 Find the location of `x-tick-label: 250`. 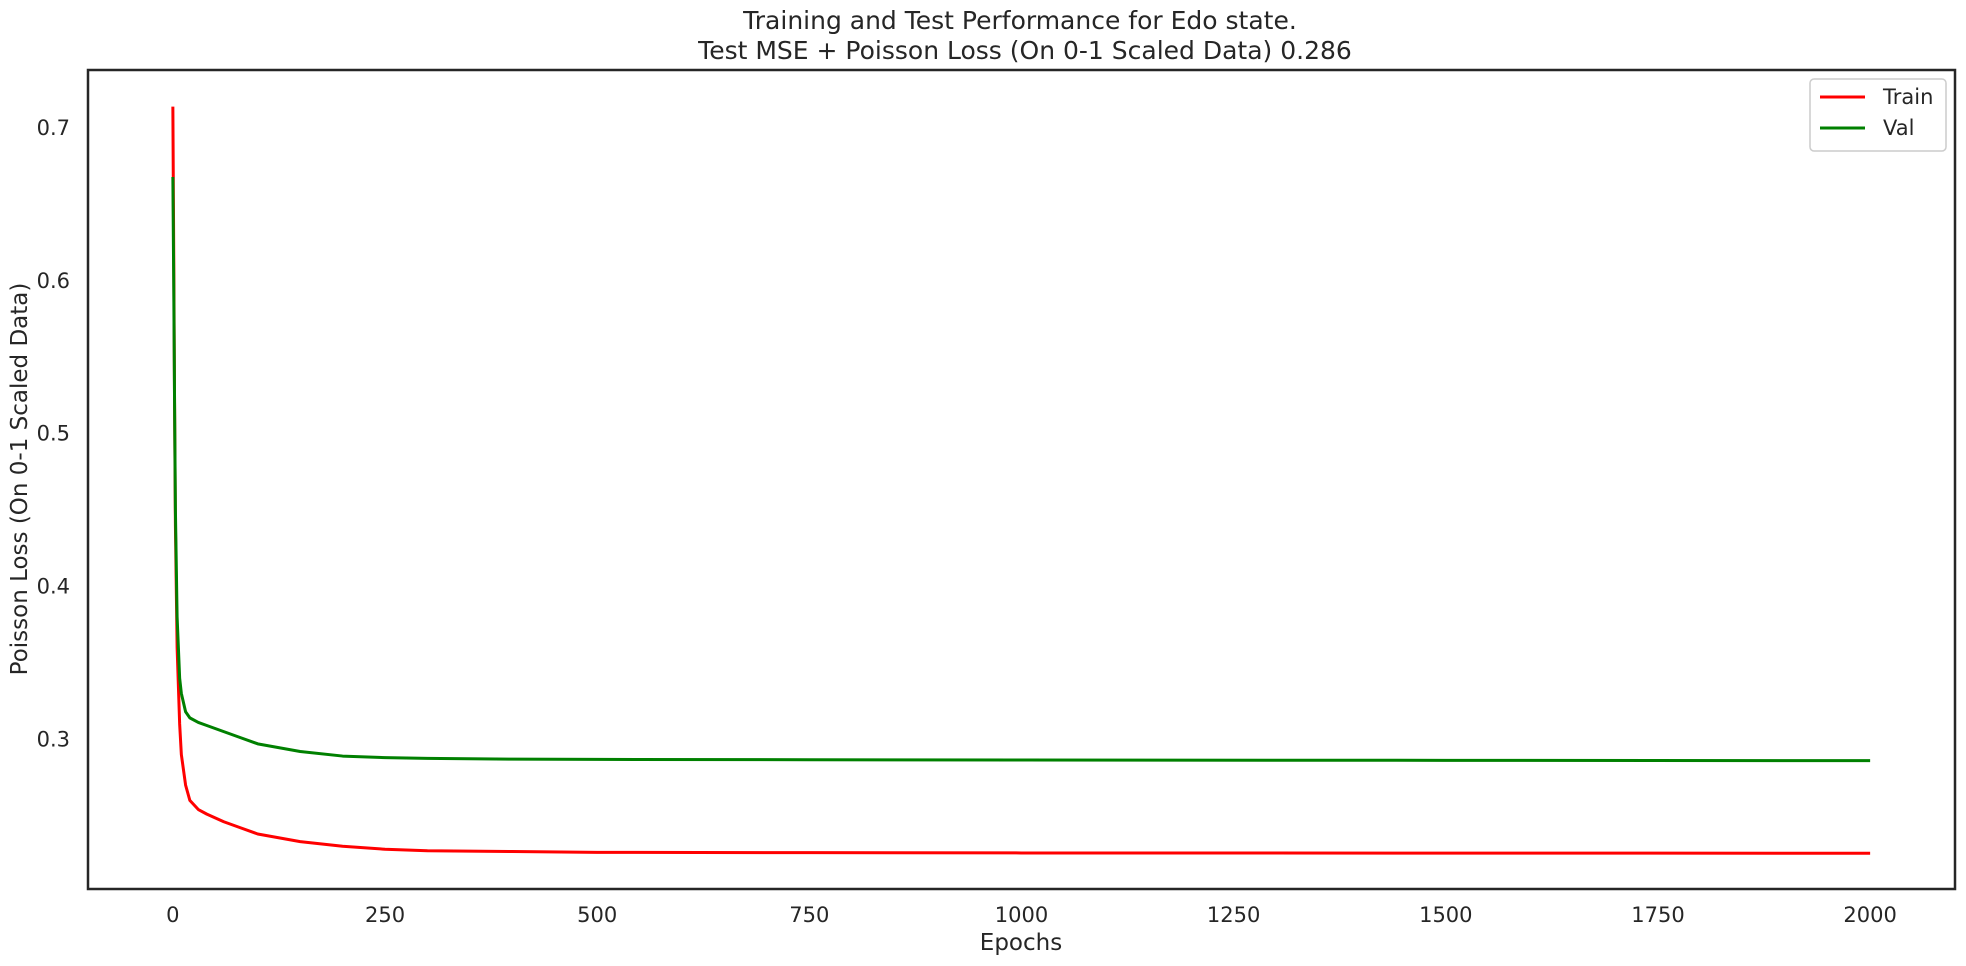

x-tick-label: 250 is located at coordinates (385, 915).